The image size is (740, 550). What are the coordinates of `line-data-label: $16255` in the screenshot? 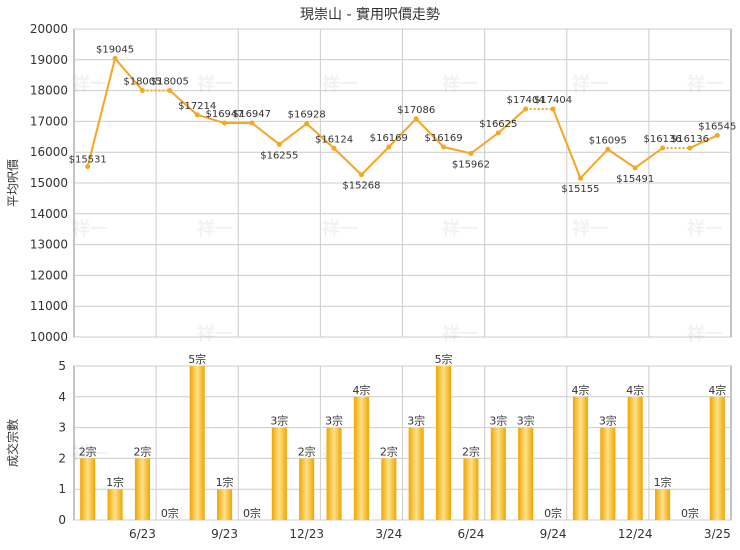 It's located at (279, 155).